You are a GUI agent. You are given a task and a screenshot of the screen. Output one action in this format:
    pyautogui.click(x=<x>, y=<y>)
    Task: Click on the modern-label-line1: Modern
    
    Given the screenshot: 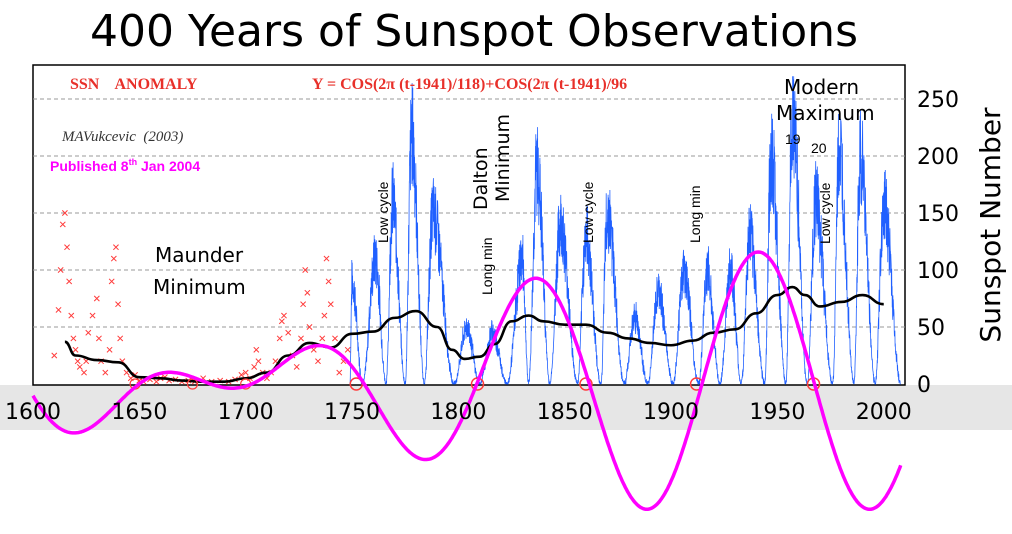 What is the action you would take?
    pyautogui.click(x=821, y=87)
    